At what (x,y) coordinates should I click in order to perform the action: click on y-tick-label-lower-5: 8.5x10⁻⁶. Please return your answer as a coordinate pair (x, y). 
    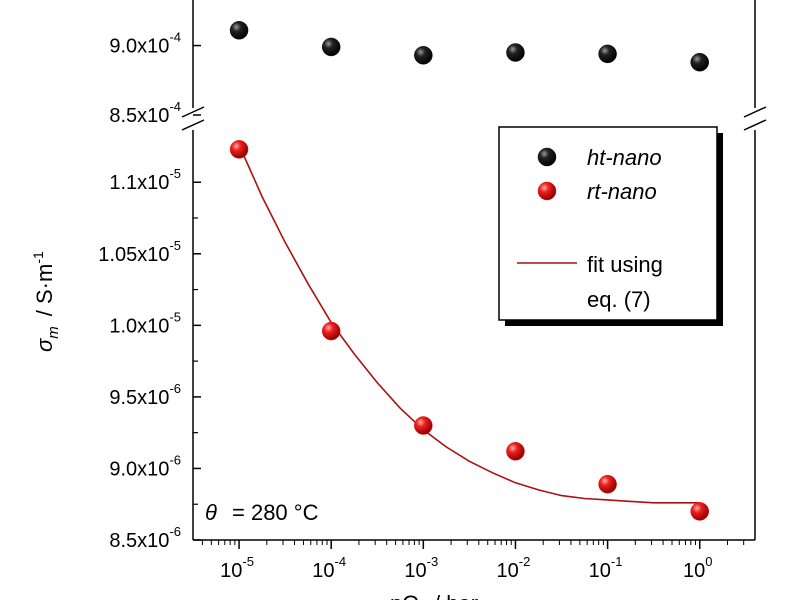
    Looking at the image, I should click on (145, 538).